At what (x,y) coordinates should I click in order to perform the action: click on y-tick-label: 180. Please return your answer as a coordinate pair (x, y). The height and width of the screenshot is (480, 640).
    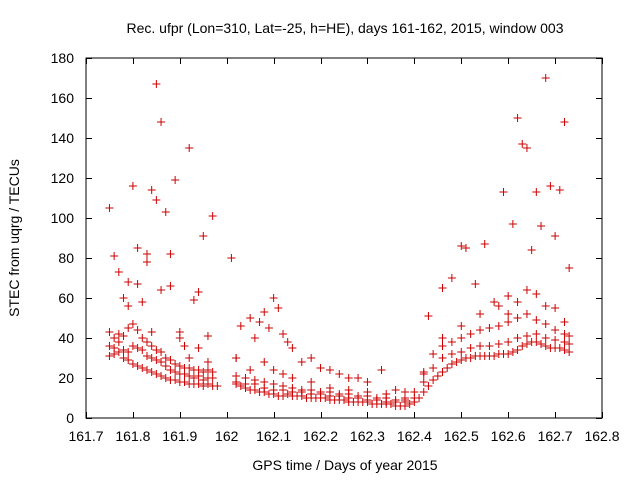
    Looking at the image, I should click on (63, 58).